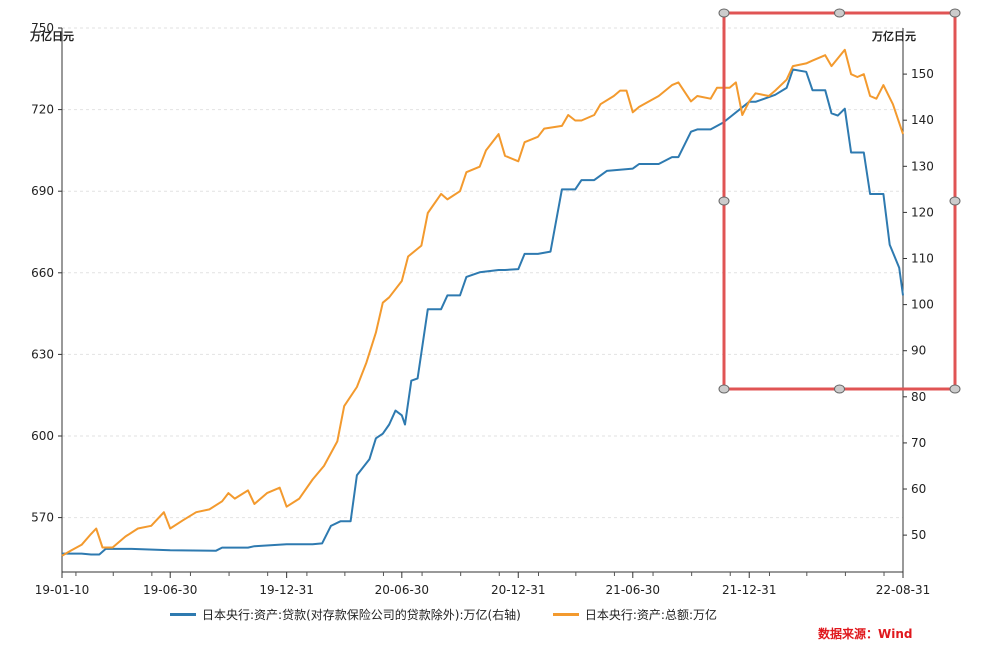 The width and height of the screenshot is (1000, 647). What do you see at coordinates (918, 443) in the screenshot?
I see `right-tick-label-70: 70` at bounding box center [918, 443].